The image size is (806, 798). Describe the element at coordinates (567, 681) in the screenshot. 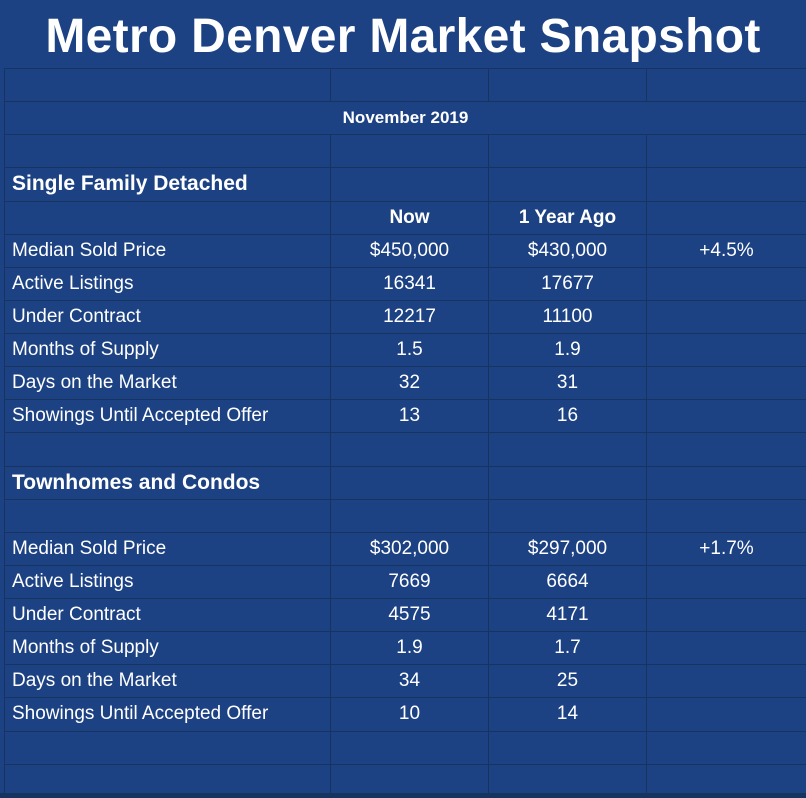

I see `value-year-ago: 25` at that location.